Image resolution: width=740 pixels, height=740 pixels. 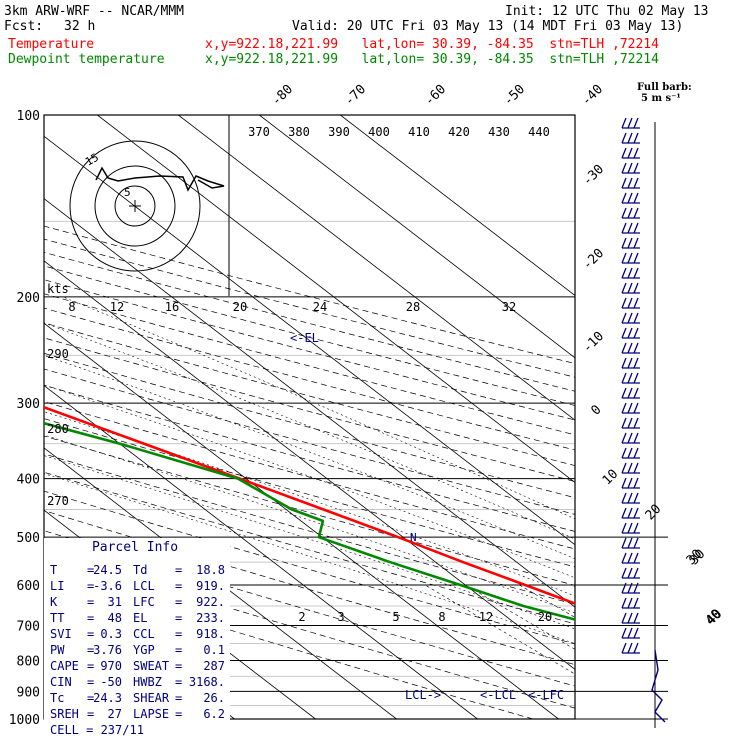 What do you see at coordinates (140, 570) in the screenshot?
I see `parcel-key: Td` at bounding box center [140, 570].